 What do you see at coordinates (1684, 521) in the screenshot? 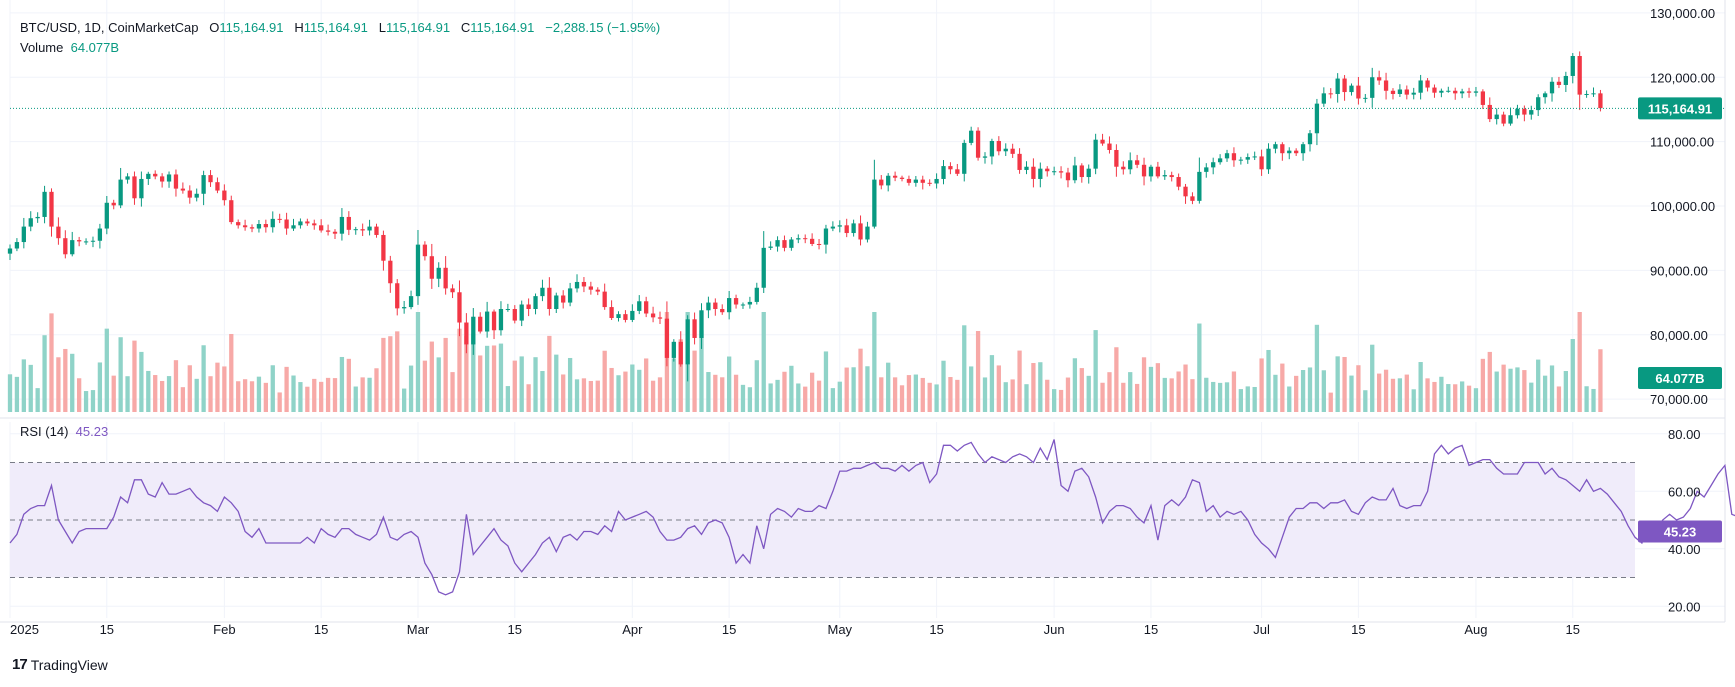
I see `rsi-axis: 80.00 60.00 40.00 20.00` at bounding box center [1684, 521].